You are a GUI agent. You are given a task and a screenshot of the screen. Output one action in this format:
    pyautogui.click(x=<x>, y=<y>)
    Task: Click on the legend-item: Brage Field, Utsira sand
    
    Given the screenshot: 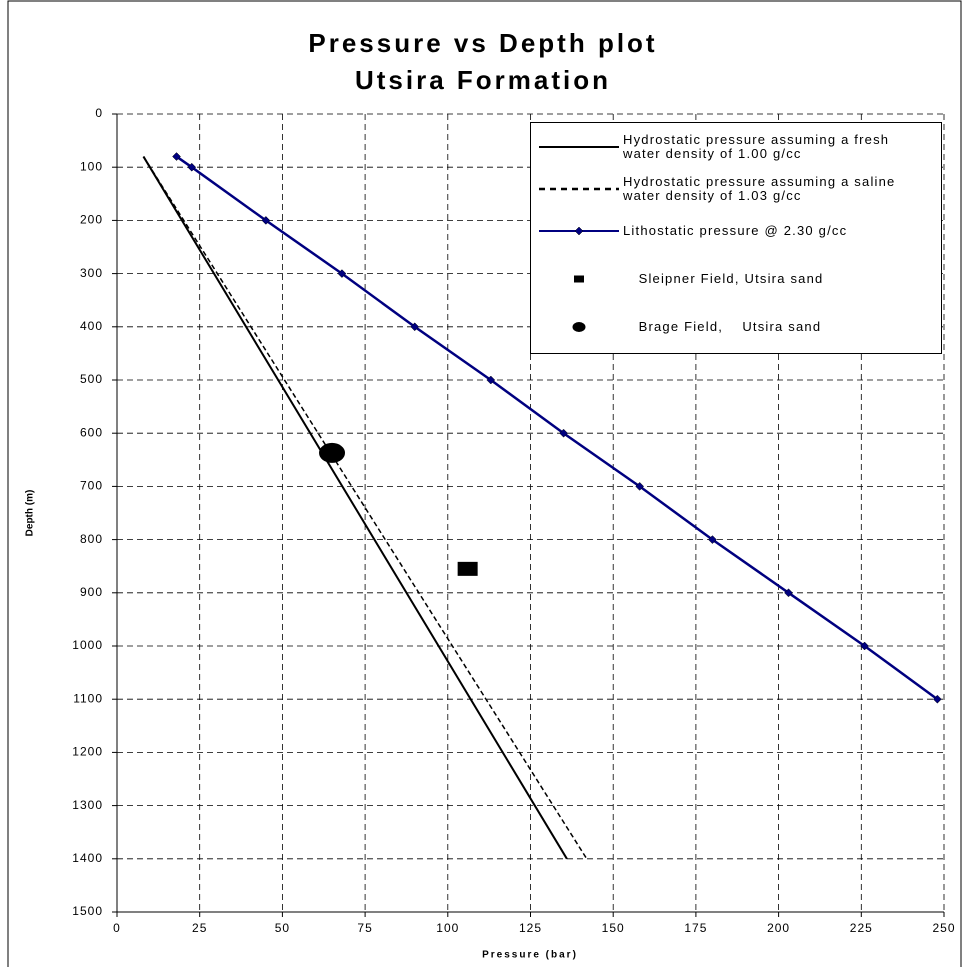 What is the action you would take?
    pyautogui.click(x=737, y=327)
    